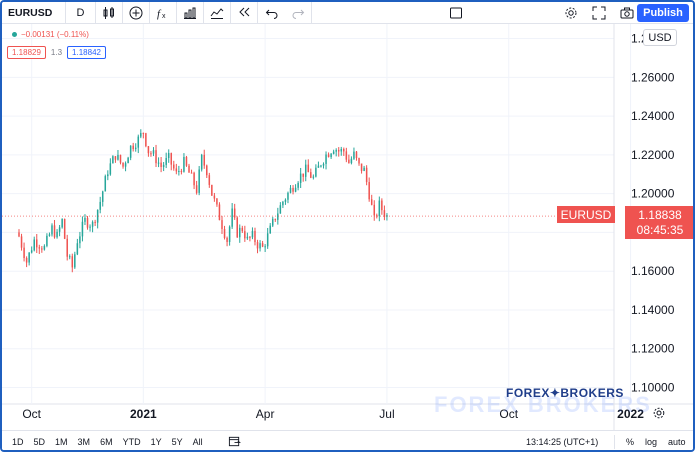 This screenshot has width=695, height=452. Describe the element at coordinates (653, 77) in the screenshot. I see `price-tick-label: 1.26000` at that location.